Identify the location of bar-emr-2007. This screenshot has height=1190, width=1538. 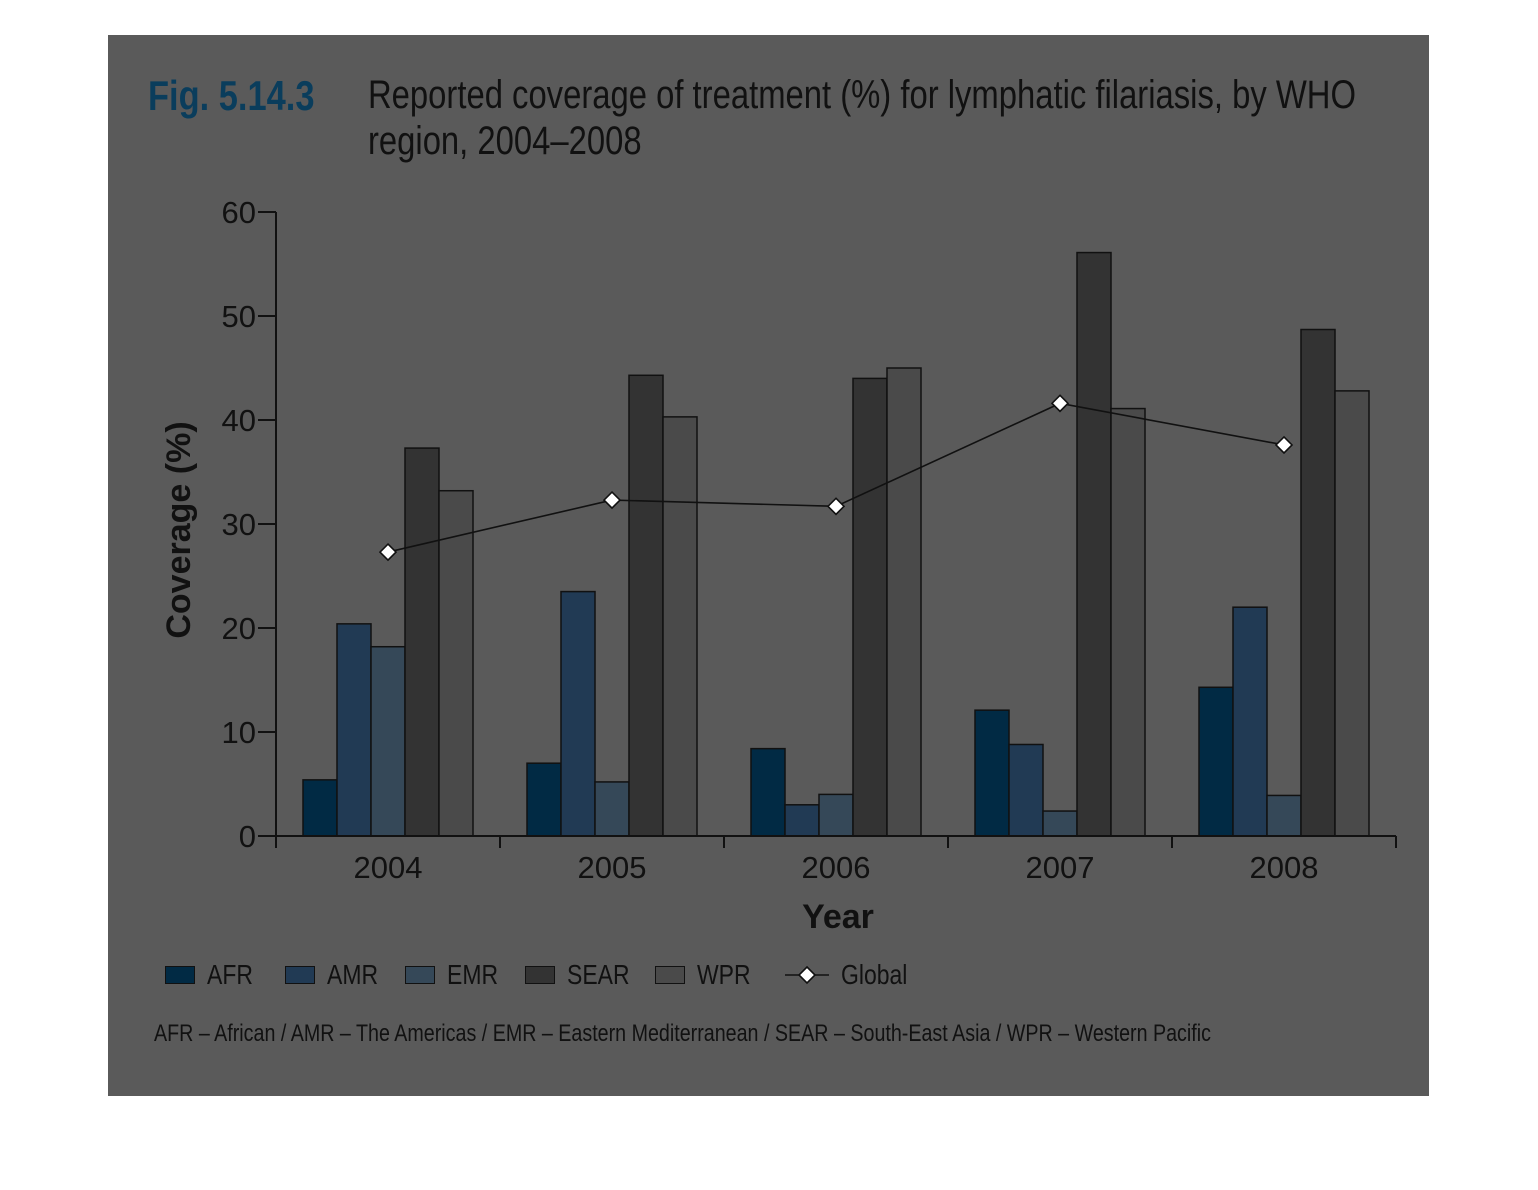
(1060, 823).